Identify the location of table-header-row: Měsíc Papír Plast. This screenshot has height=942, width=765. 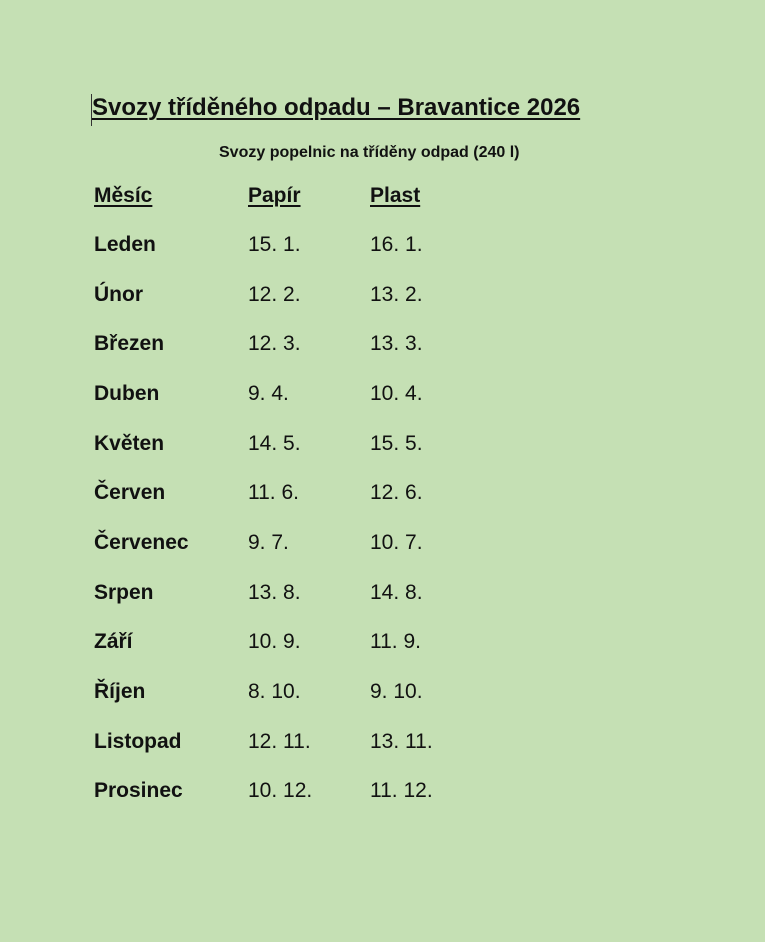
(304, 202).